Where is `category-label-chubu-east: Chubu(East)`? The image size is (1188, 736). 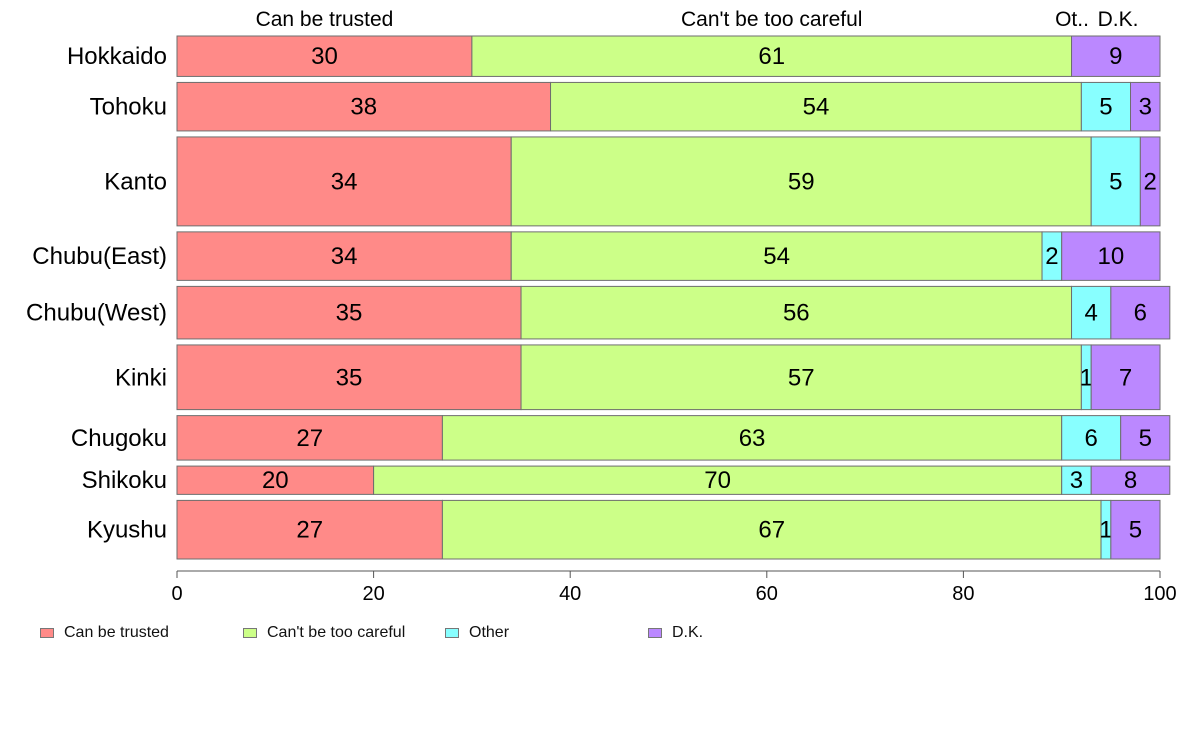
category-label-chubu-east: Chubu(East) is located at coordinates (99, 256).